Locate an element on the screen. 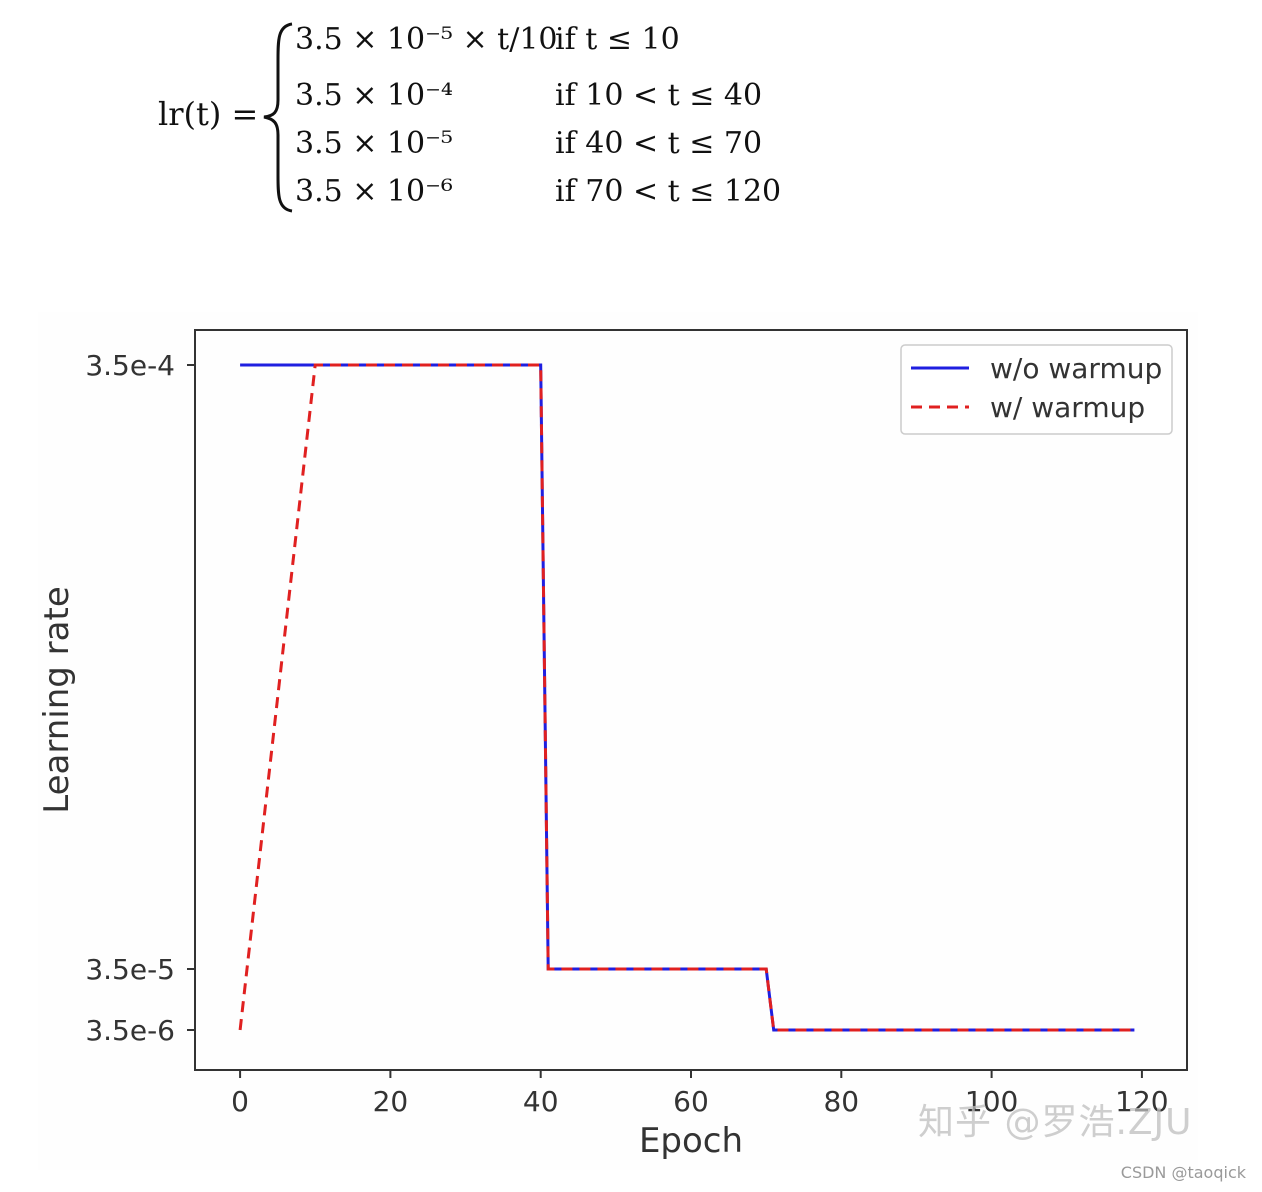 Image resolution: width=1262 pixels, height=1192 pixels. y-axis-label: Learning rate is located at coordinates (57, 699).